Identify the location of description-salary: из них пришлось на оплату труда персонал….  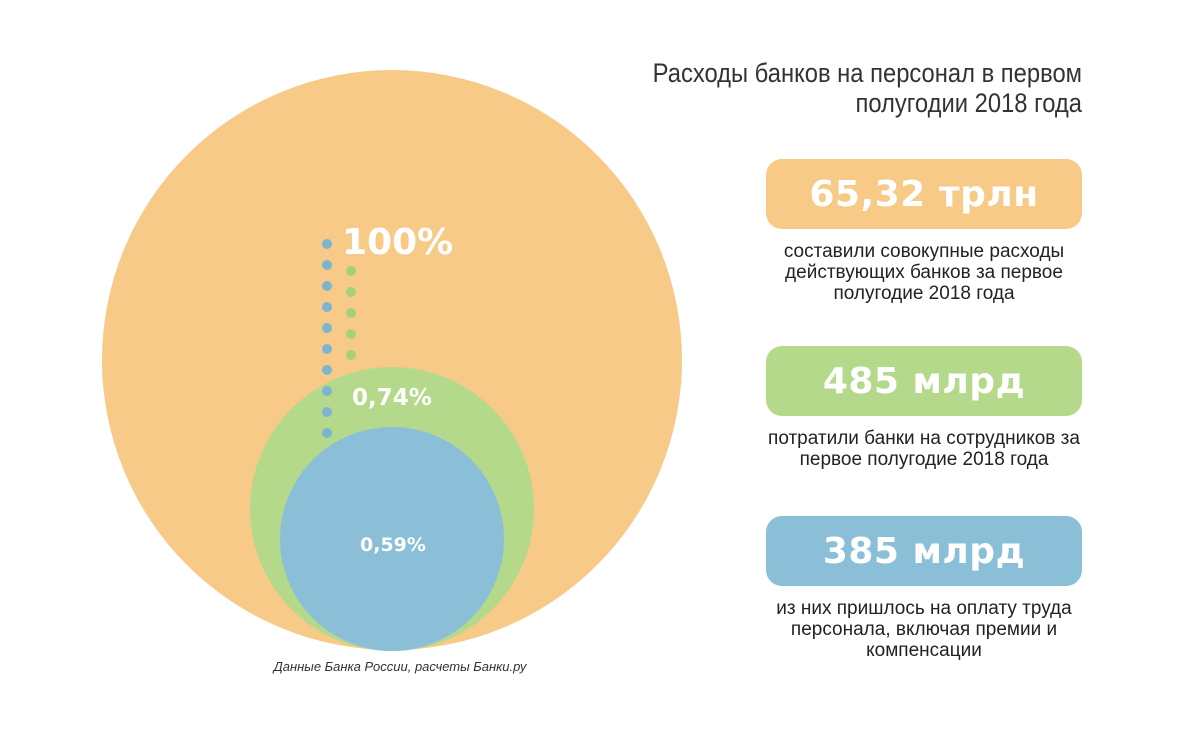
(924, 629).